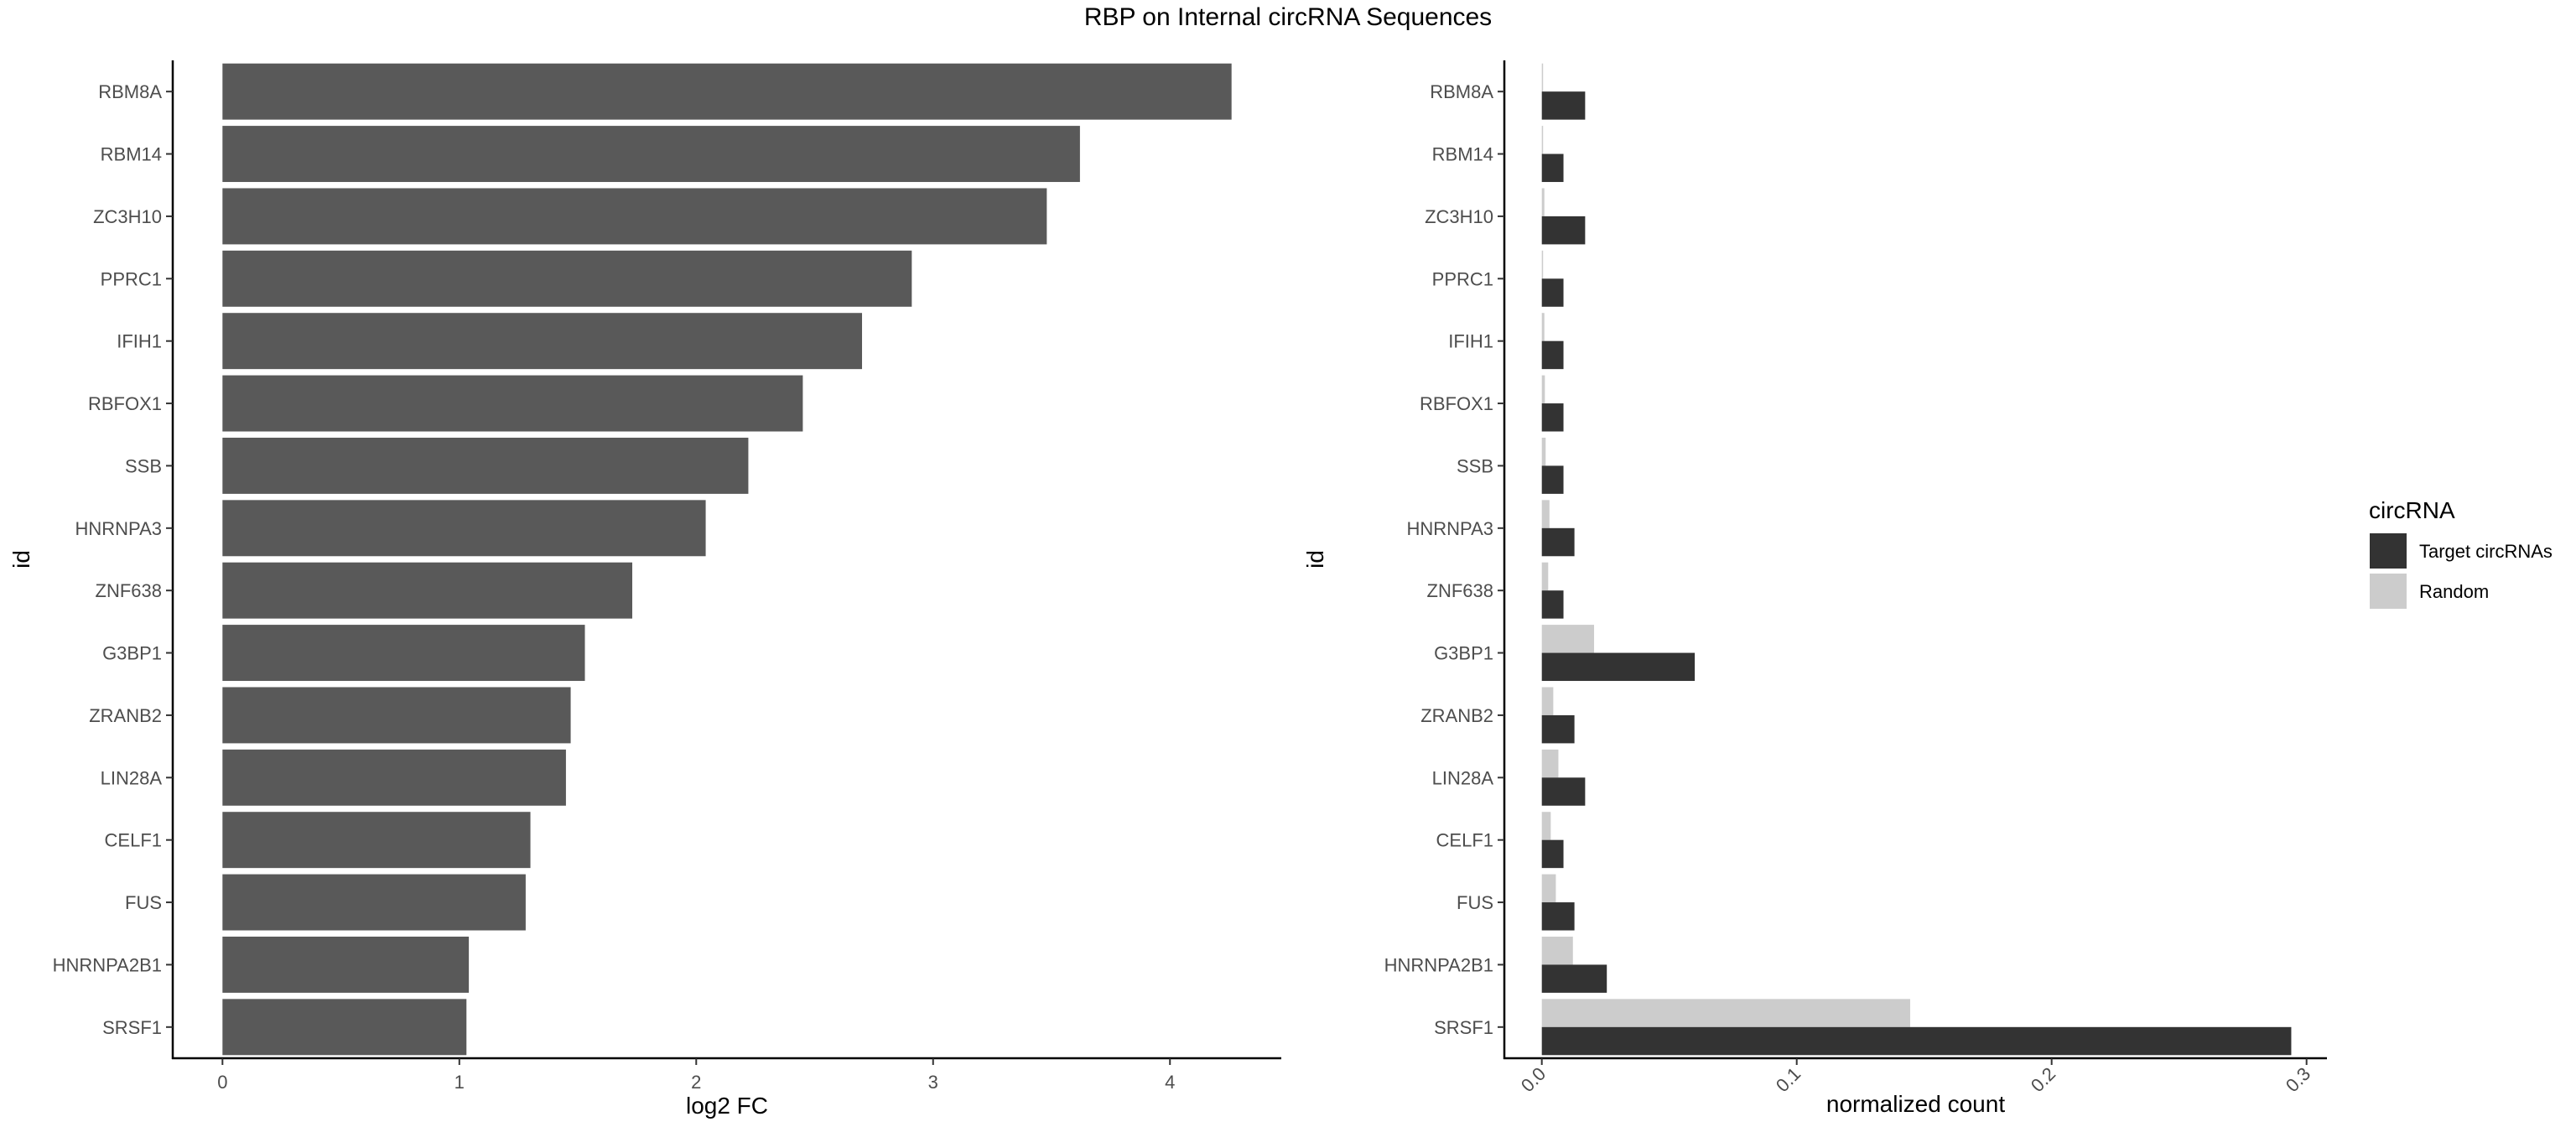 The width and height of the screenshot is (2576, 1127). Describe the element at coordinates (1618, 667) in the screenshot. I see `bar-target-circrnas-g3bp1` at that location.